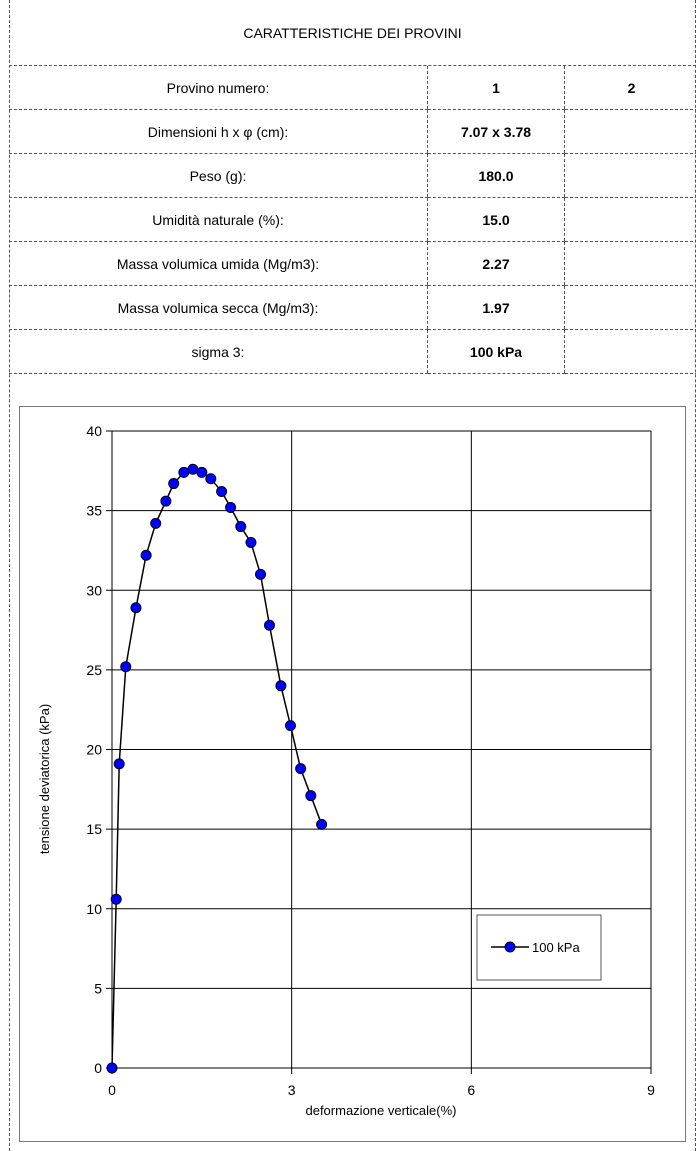 Image resolution: width=696 pixels, height=1151 pixels. Describe the element at coordinates (496, 219) in the screenshot. I see `specimen-1-value: 15.0` at that location.